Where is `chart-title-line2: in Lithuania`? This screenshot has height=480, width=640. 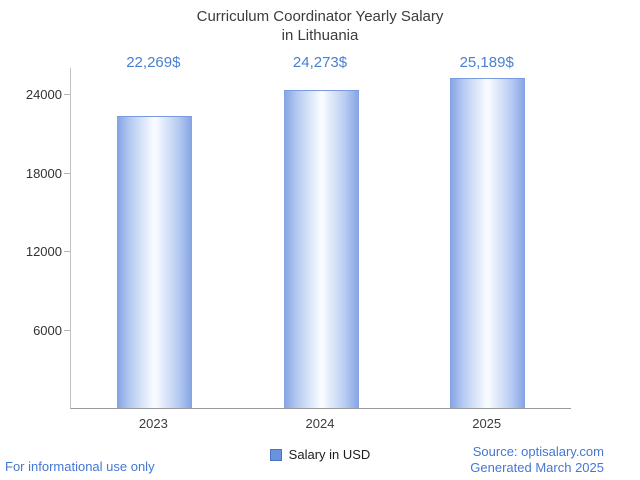
chart-title-line2: in Lithuania is located at coordinates (320, 35).